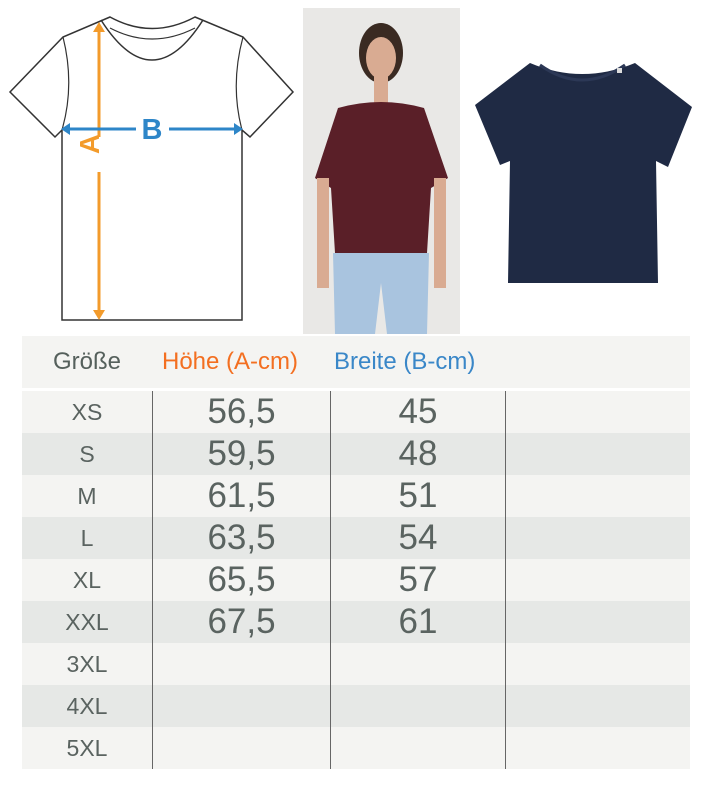 Image resolution: width=720 pixels, height=786 pixels. I want to click on table-row: XL 65,5 57, so click(356, 580).